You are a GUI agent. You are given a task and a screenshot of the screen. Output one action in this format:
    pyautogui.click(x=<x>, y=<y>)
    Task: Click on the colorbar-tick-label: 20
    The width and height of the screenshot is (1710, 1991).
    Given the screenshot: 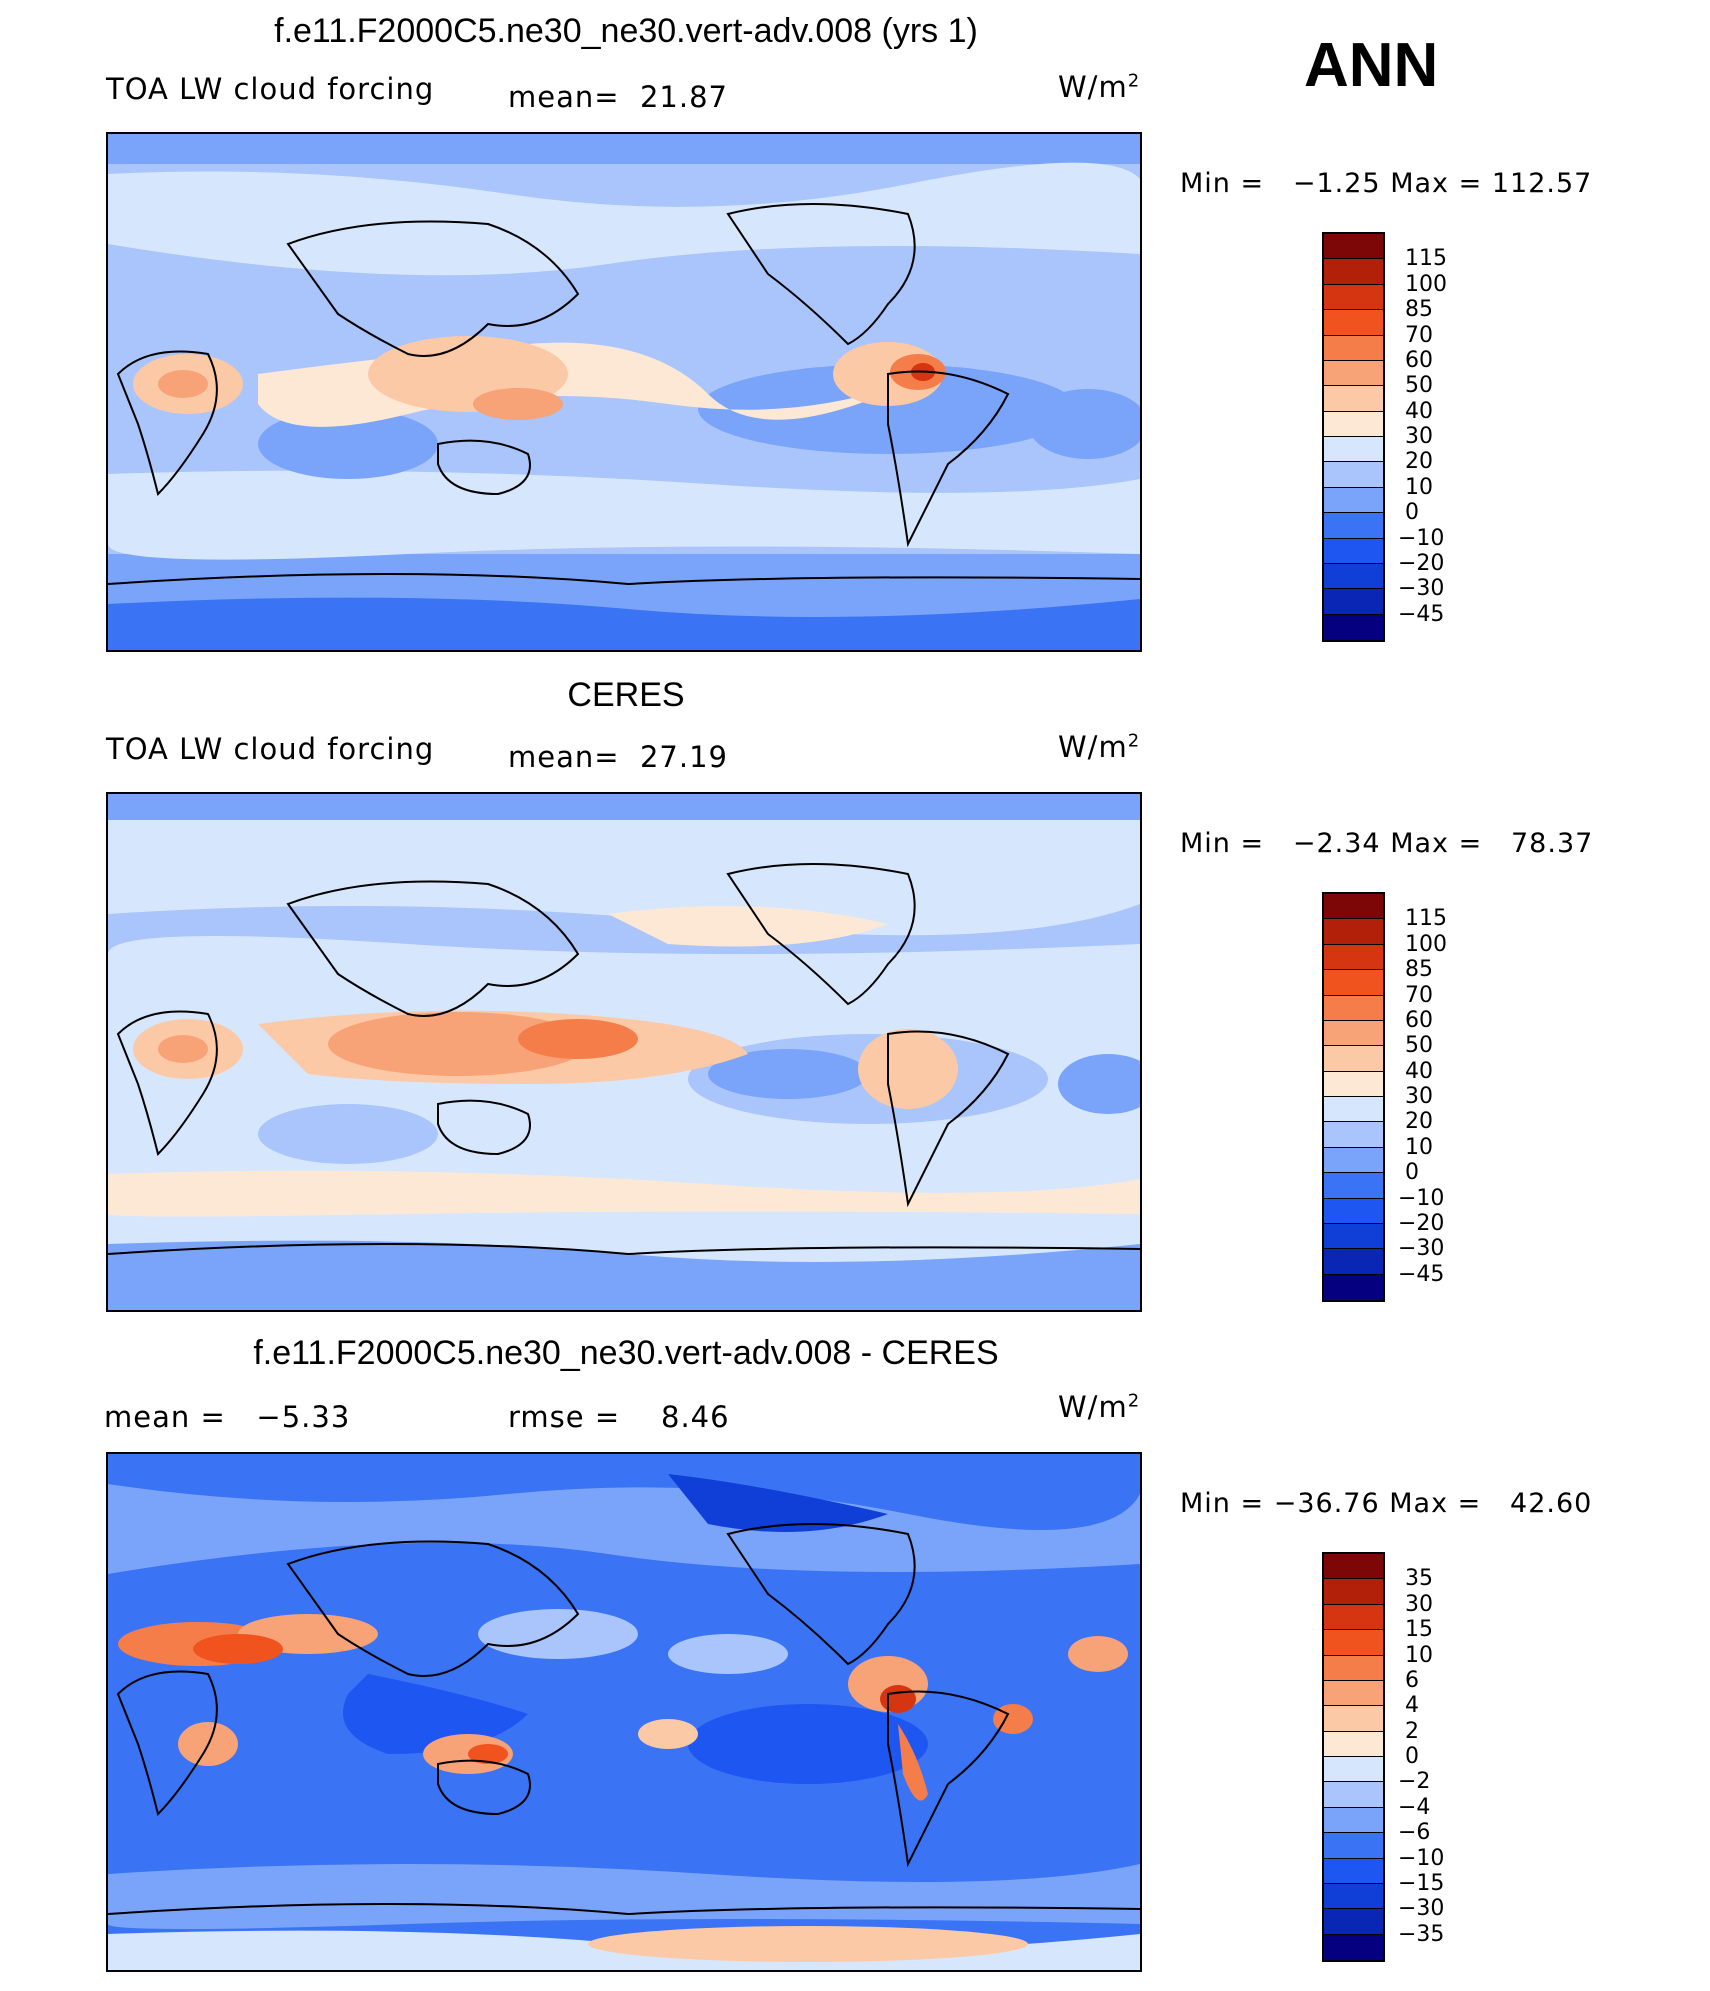 What is the action you would take?
    pyautogui.click(x=1419, y=1122)
    